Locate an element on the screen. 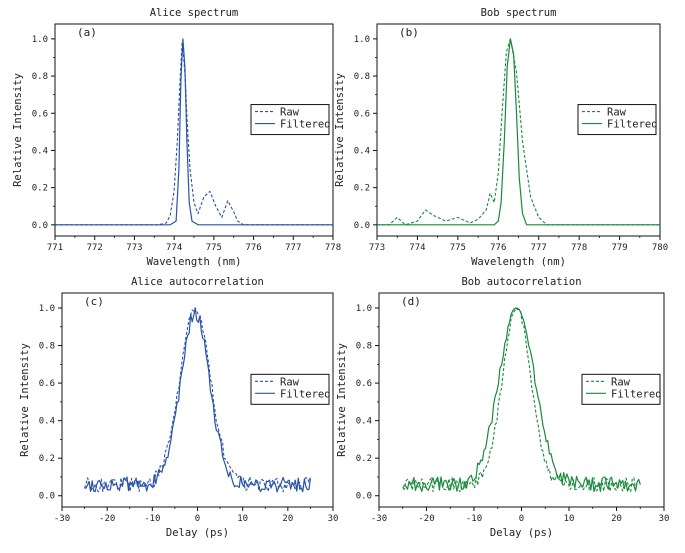 This screenshot has height=553, width=685. panel-label: (a) is located at coordinates (87, 32).